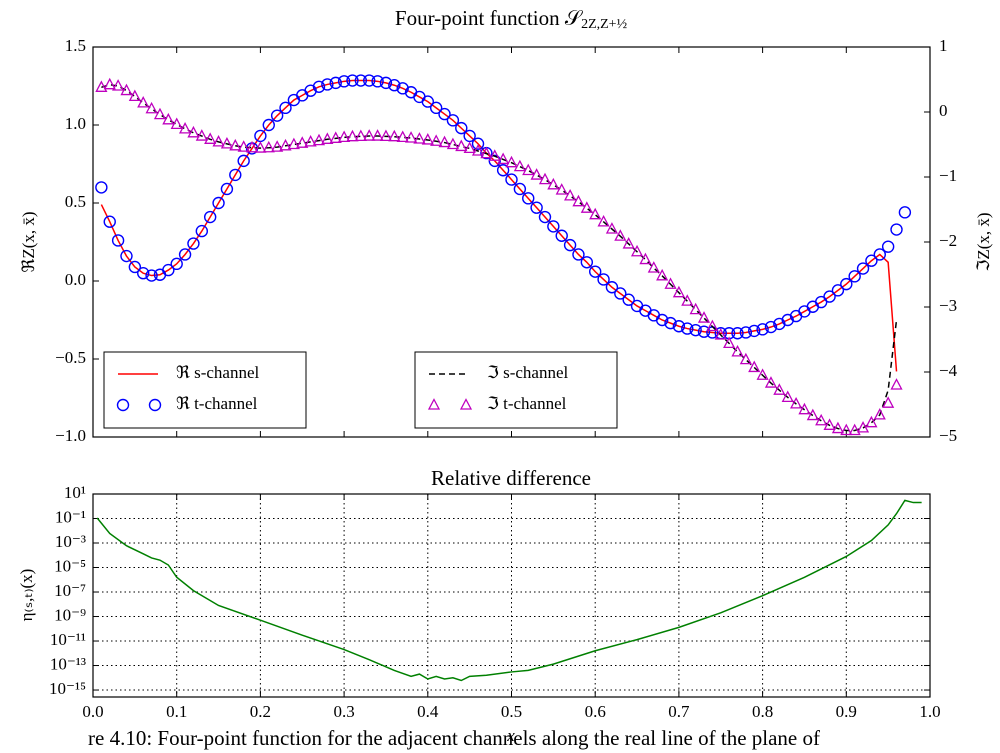 The height and width of the screenshot is (753, 1000). Describe the element at coordinates (948, 305) in the screenshot. I see `y2-tick-label: −3` at that location.